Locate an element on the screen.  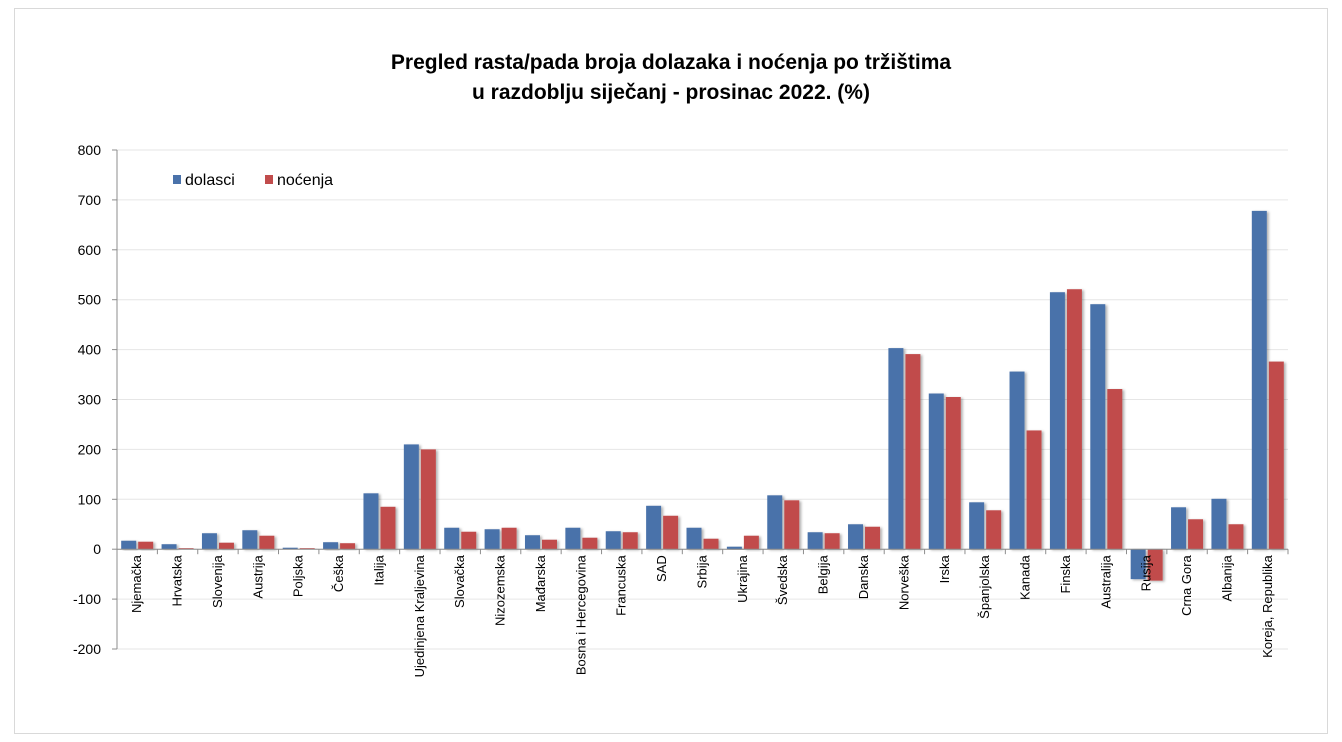
x-category-label: Italija is located at coordinates (378, 569).